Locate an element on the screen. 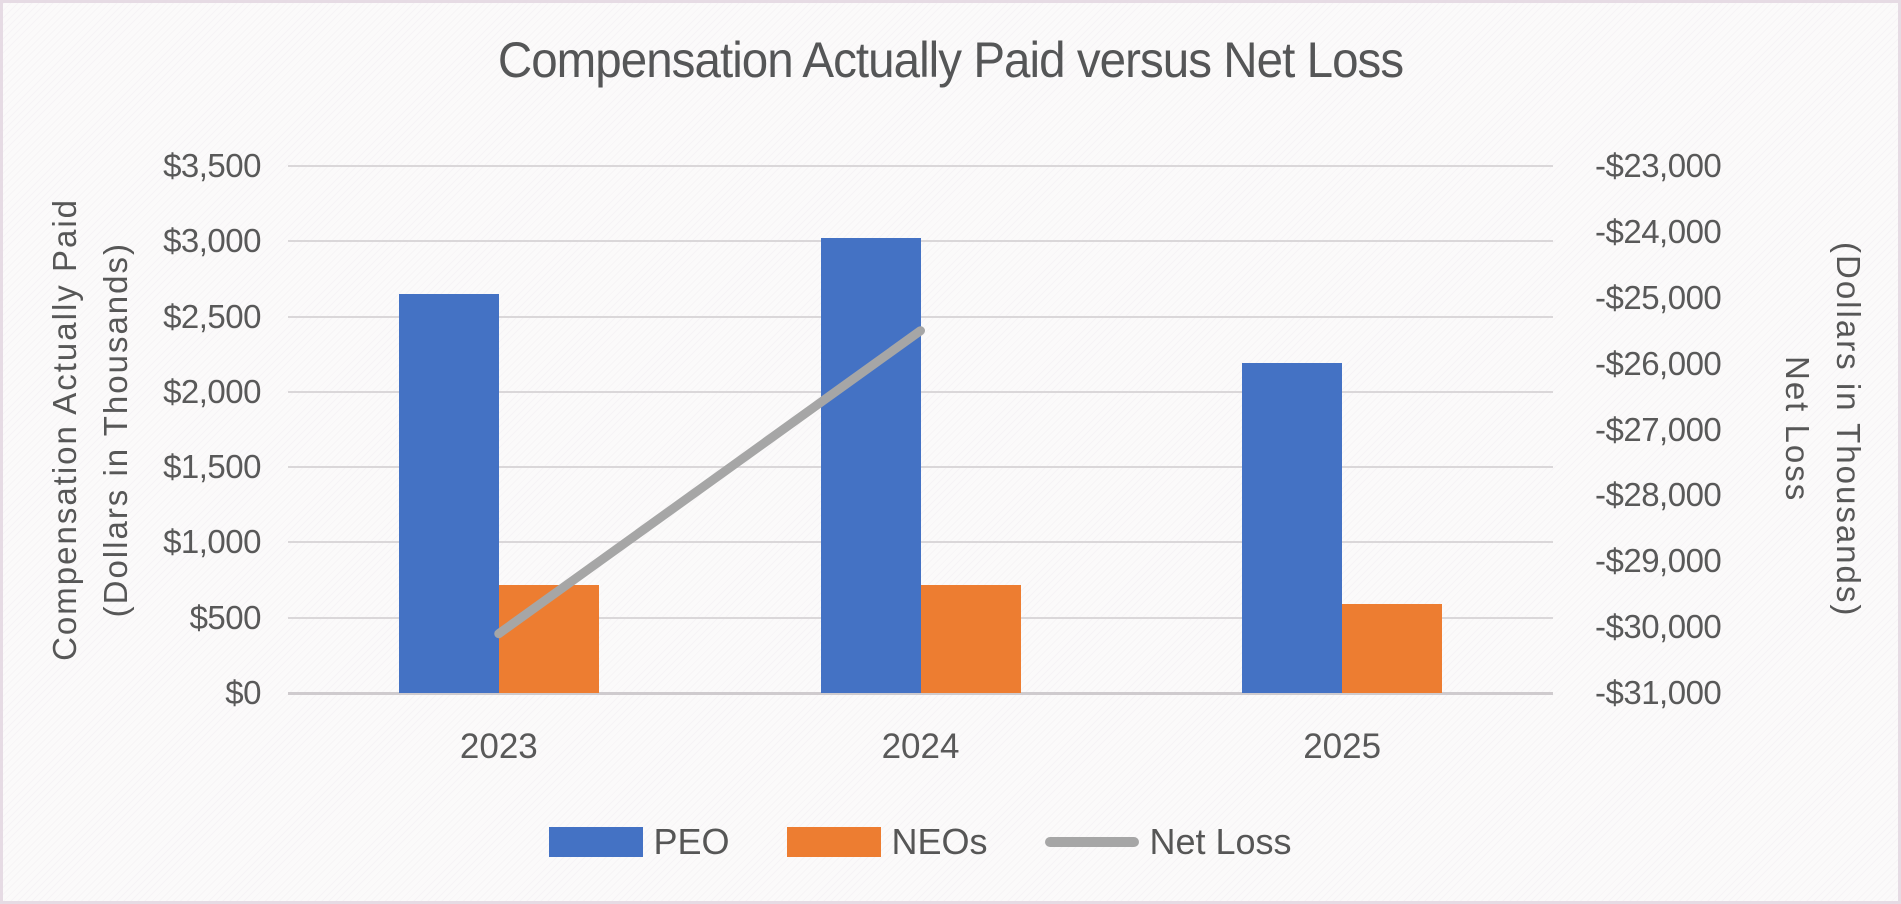 Image resolution: width=1901 pixels, height=904 pixels. right-axis-tick-label: -$25,000 is located at coordinates (1658, 297).